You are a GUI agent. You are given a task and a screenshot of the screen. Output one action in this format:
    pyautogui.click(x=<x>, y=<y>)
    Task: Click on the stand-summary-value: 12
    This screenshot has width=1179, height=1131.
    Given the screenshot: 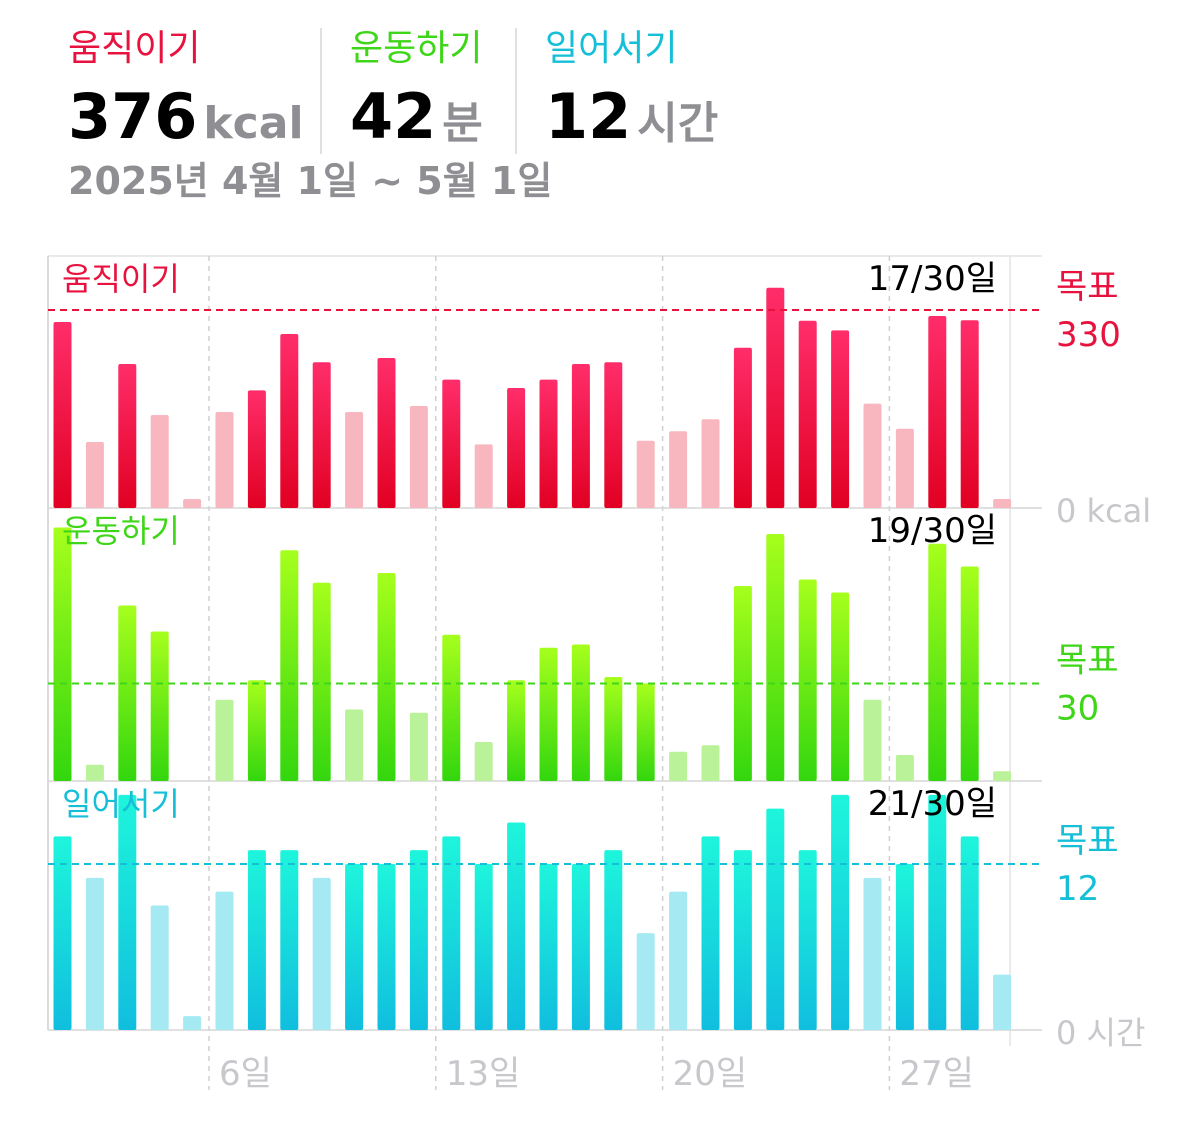 What is the action you would take?
    pyautogui.click(x=588, y=116)
    